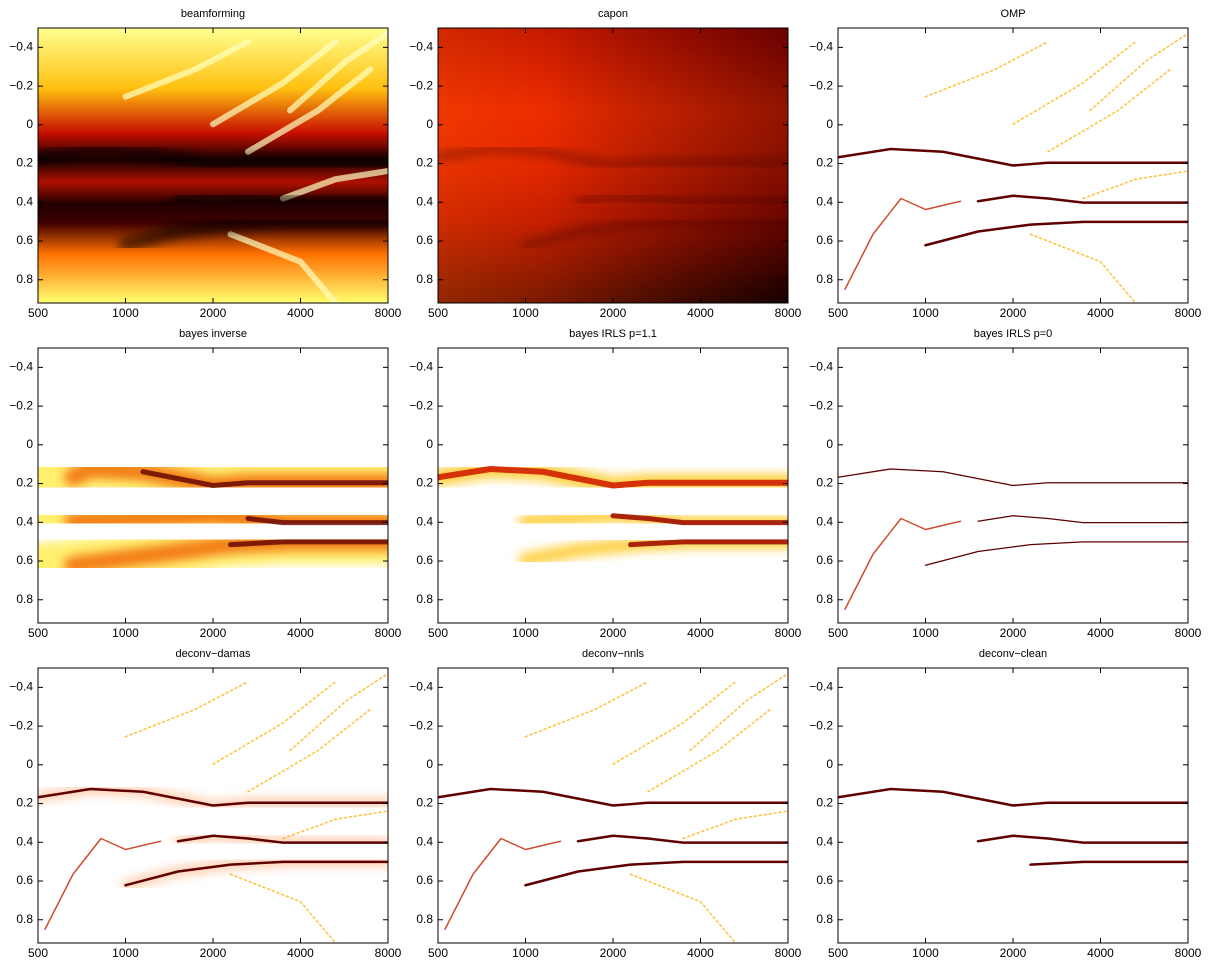 Image resolution: width=1208 pixels, height=968 pixels. Describe the element at coordinates (1013, 334) in the screenshot. I see `panel-title: bayes IRLS p=0` at that location.